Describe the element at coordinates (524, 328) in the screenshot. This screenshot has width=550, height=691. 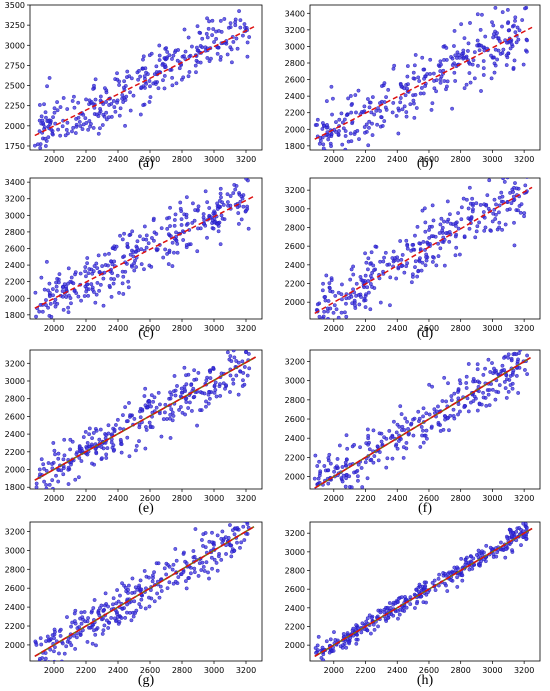
I see `panel-d-xtick-label: 3200` at that location.